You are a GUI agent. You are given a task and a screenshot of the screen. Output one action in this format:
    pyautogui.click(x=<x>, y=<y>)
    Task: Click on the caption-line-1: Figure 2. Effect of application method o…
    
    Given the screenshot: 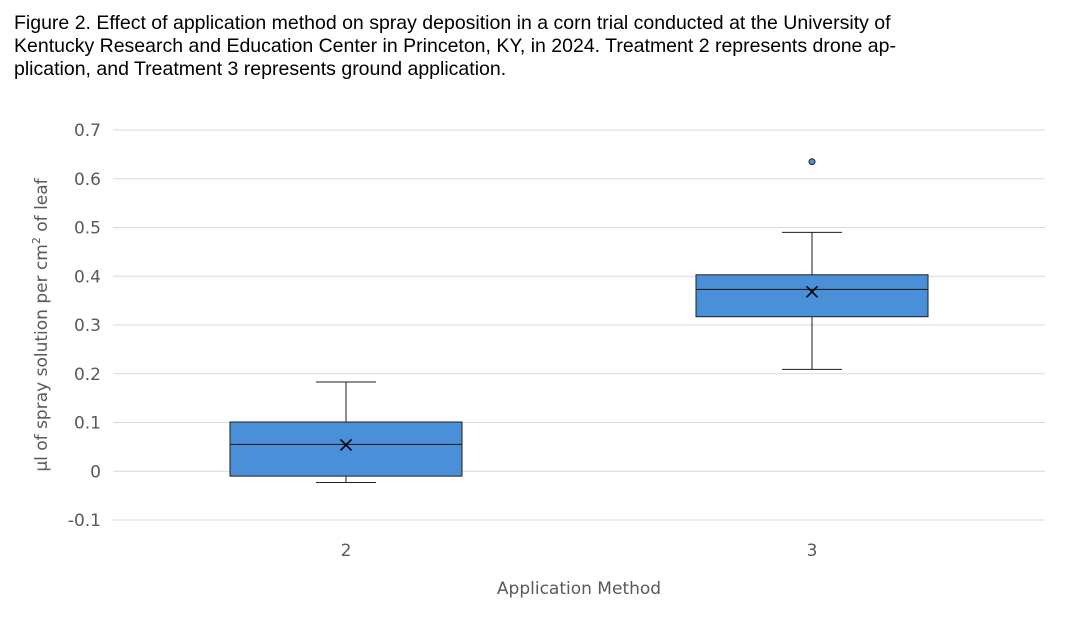 What is the action you would take?
    pyautogui.click(x=452, y=23)
    